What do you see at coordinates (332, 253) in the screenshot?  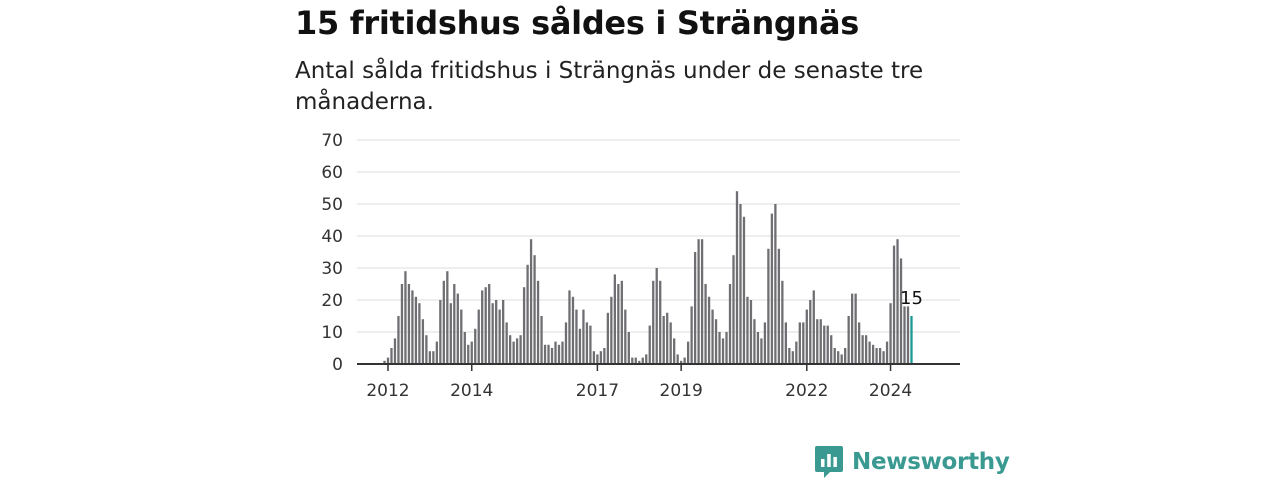 I see `y-axis-ticks: 0 10 20 30 40 50 60 70` at bounding box center [332, 253].